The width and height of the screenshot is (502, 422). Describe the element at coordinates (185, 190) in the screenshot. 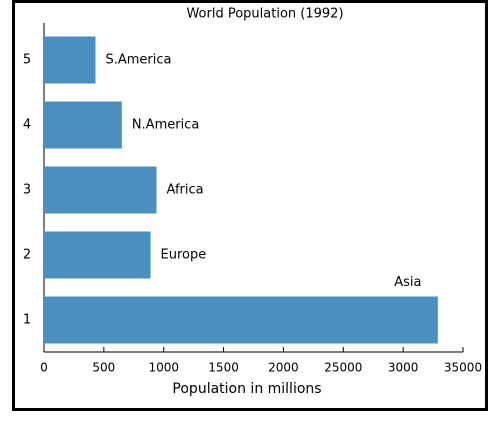

I see `bar-label: Africa` at that location.